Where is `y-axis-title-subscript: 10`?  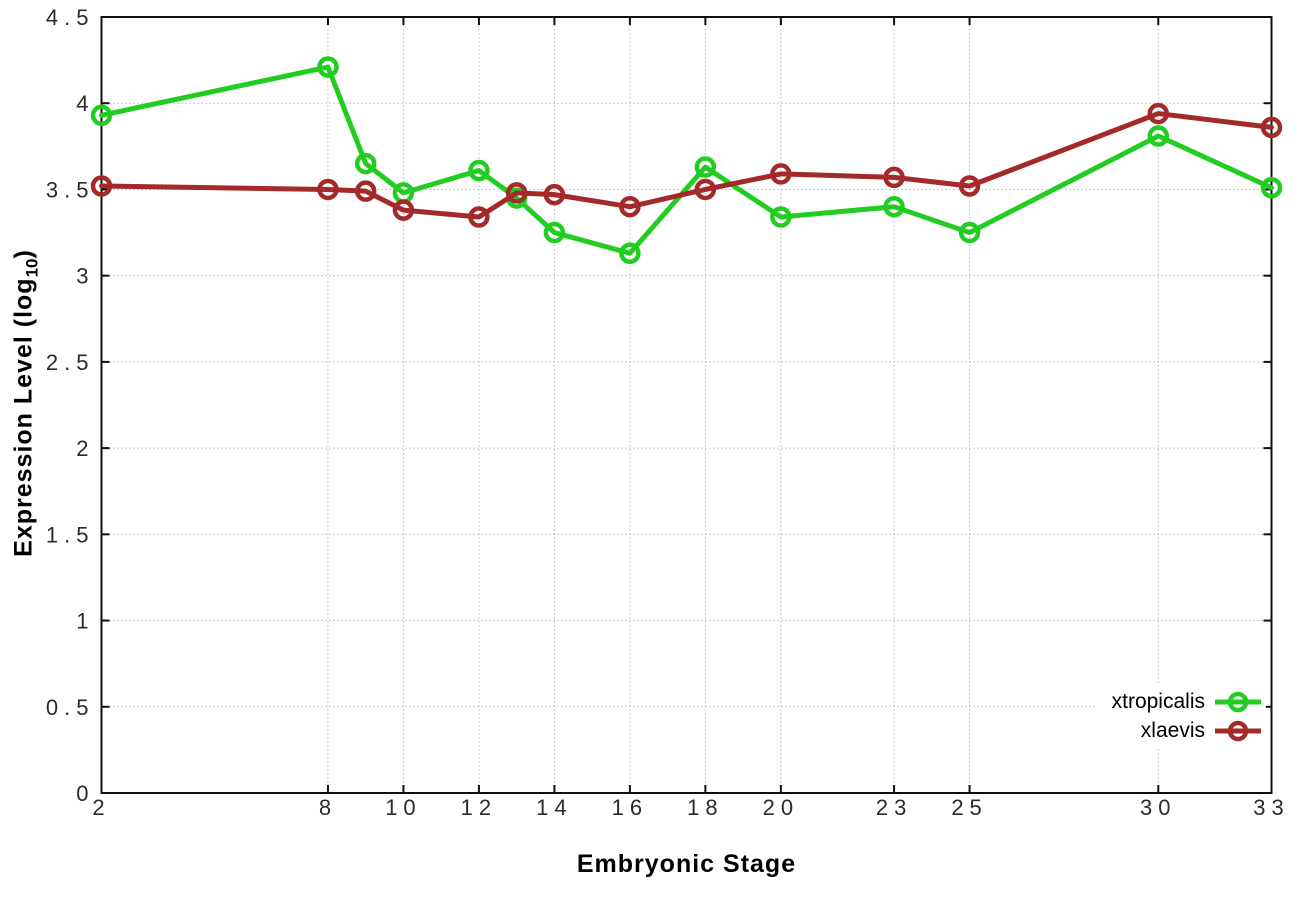
y-axis-title-subscript: 10 is located at coordinates (32, 268).